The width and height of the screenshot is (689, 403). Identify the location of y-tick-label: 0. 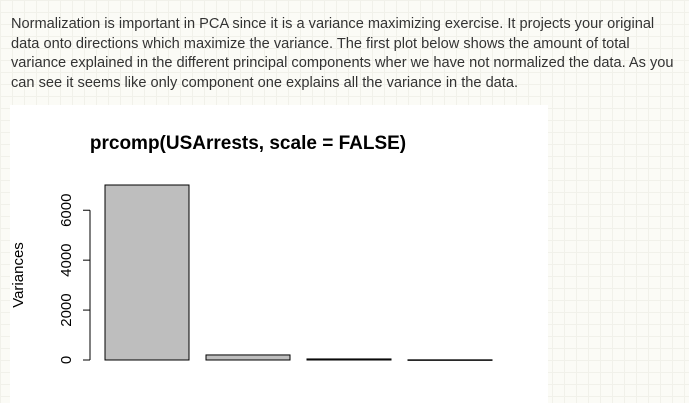
(66, 360).